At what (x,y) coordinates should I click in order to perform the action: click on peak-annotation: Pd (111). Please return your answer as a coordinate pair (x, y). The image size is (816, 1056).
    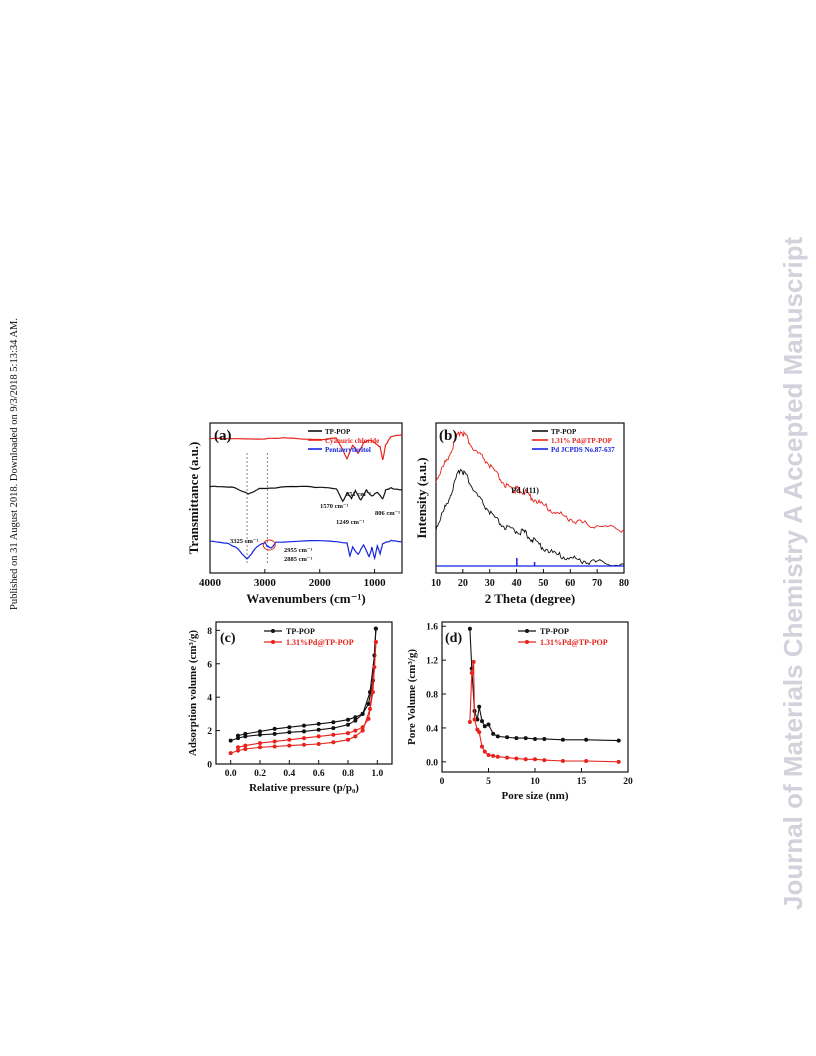
    Looking at the image, I should click on (525, 490).